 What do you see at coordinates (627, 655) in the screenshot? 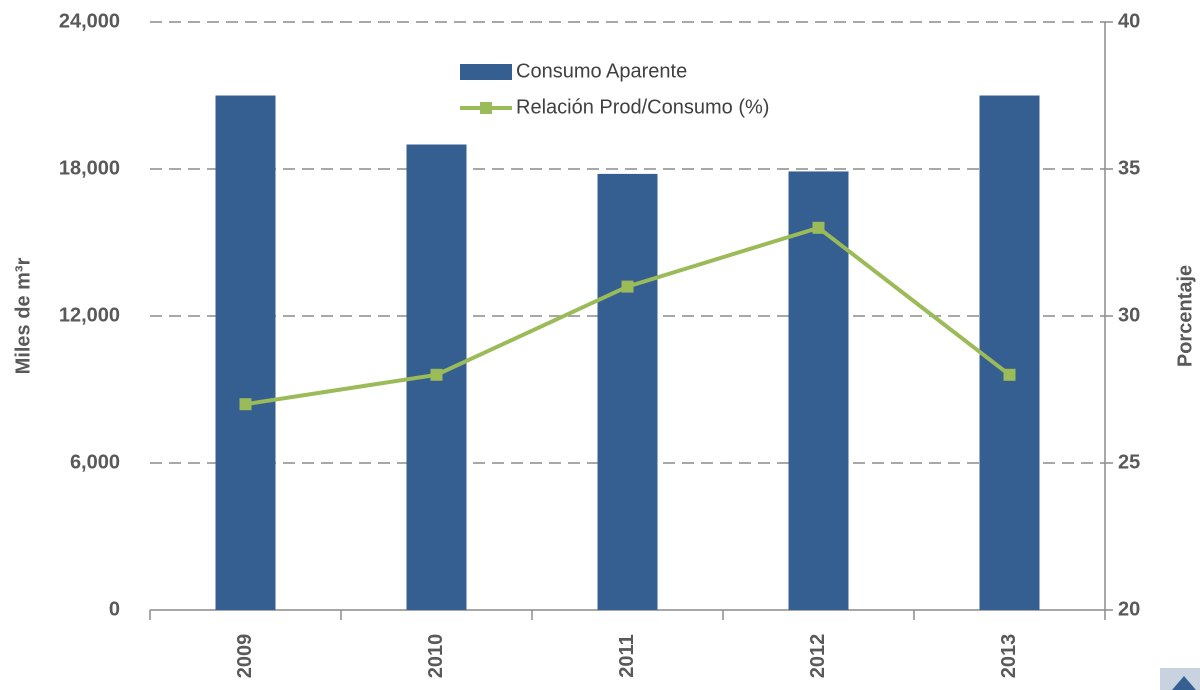
I see `x-tick-label: 2011` at bounding box center [627, 655].